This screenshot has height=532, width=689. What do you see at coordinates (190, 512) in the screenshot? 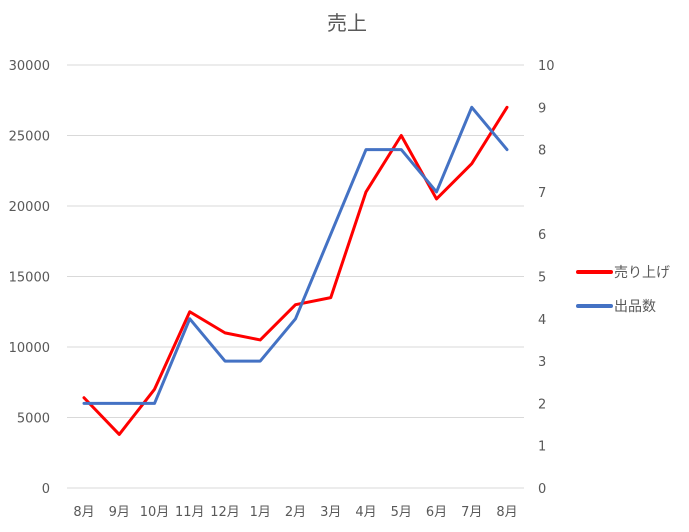
I see `x-axis-tick-label: 11月` at bounding box center [190, 512].